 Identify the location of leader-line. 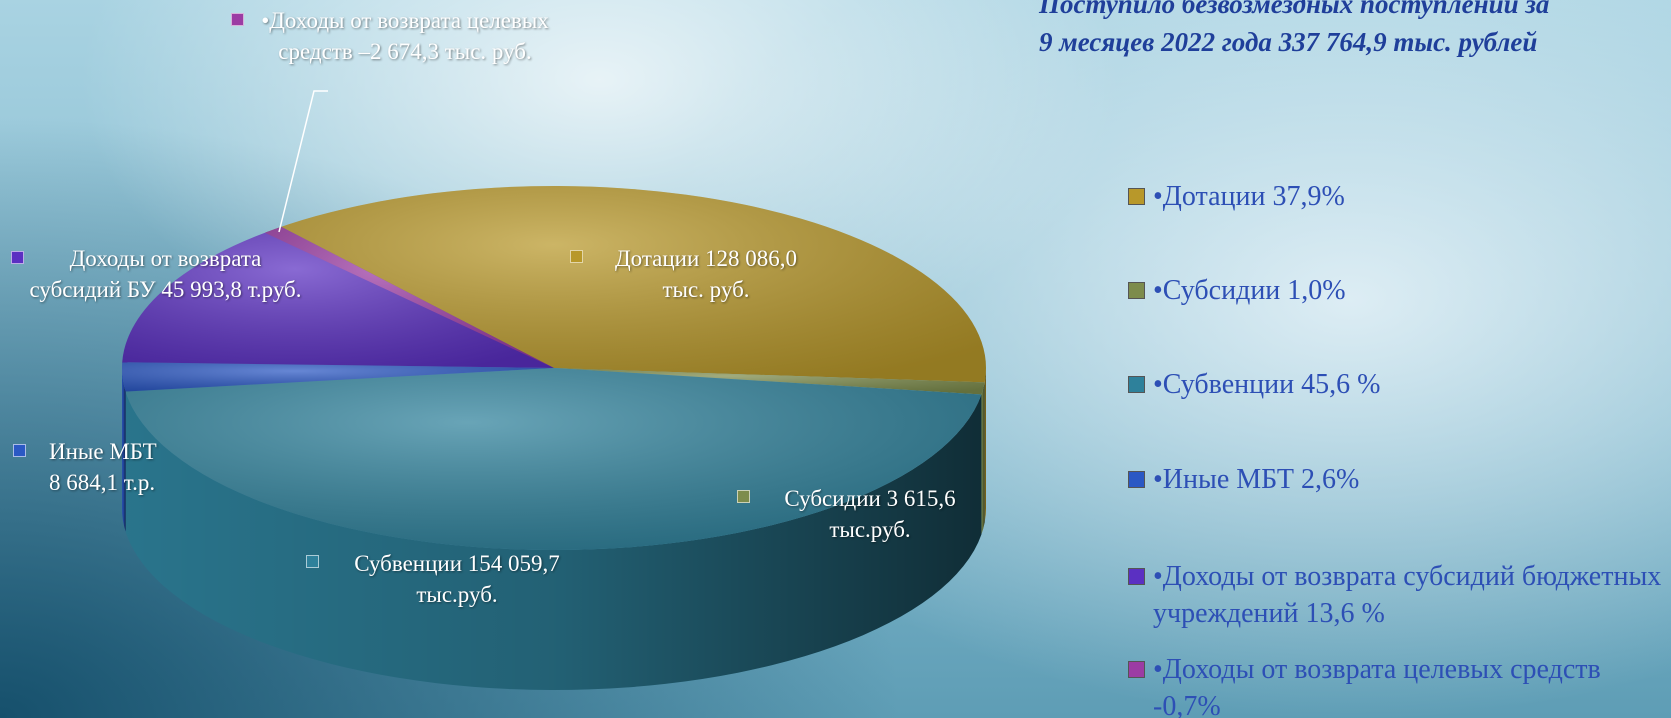
(303, 161).